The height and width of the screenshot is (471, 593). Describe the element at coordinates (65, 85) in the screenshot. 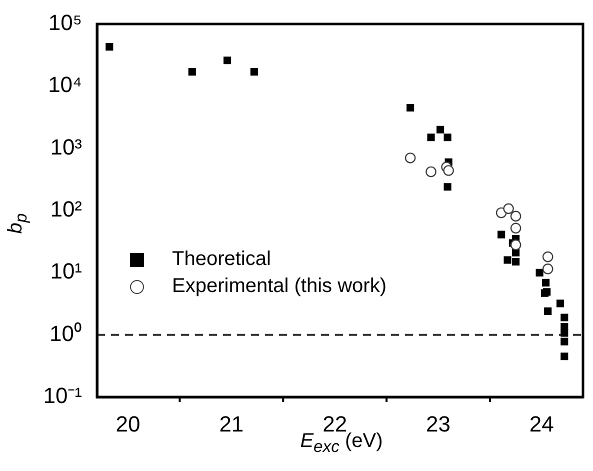

I see `y-tick-label: 10⁴` at that location.